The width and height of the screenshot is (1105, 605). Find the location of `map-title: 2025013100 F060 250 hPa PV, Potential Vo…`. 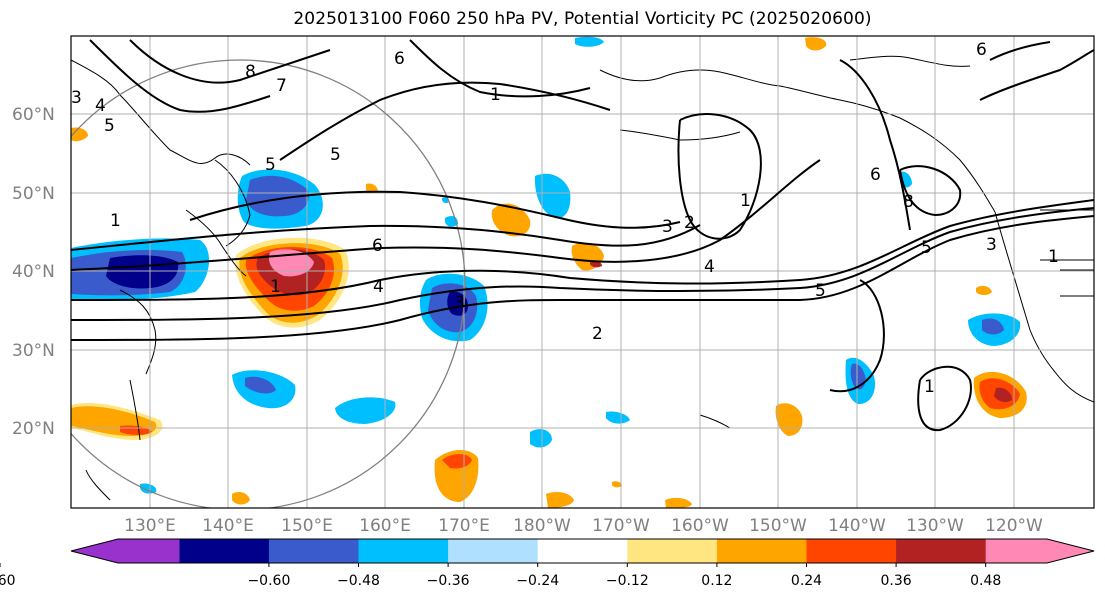

map-title: 2025013100 F060 250 hPa PV, Potential Vo… is located at coordinates (582, 19).